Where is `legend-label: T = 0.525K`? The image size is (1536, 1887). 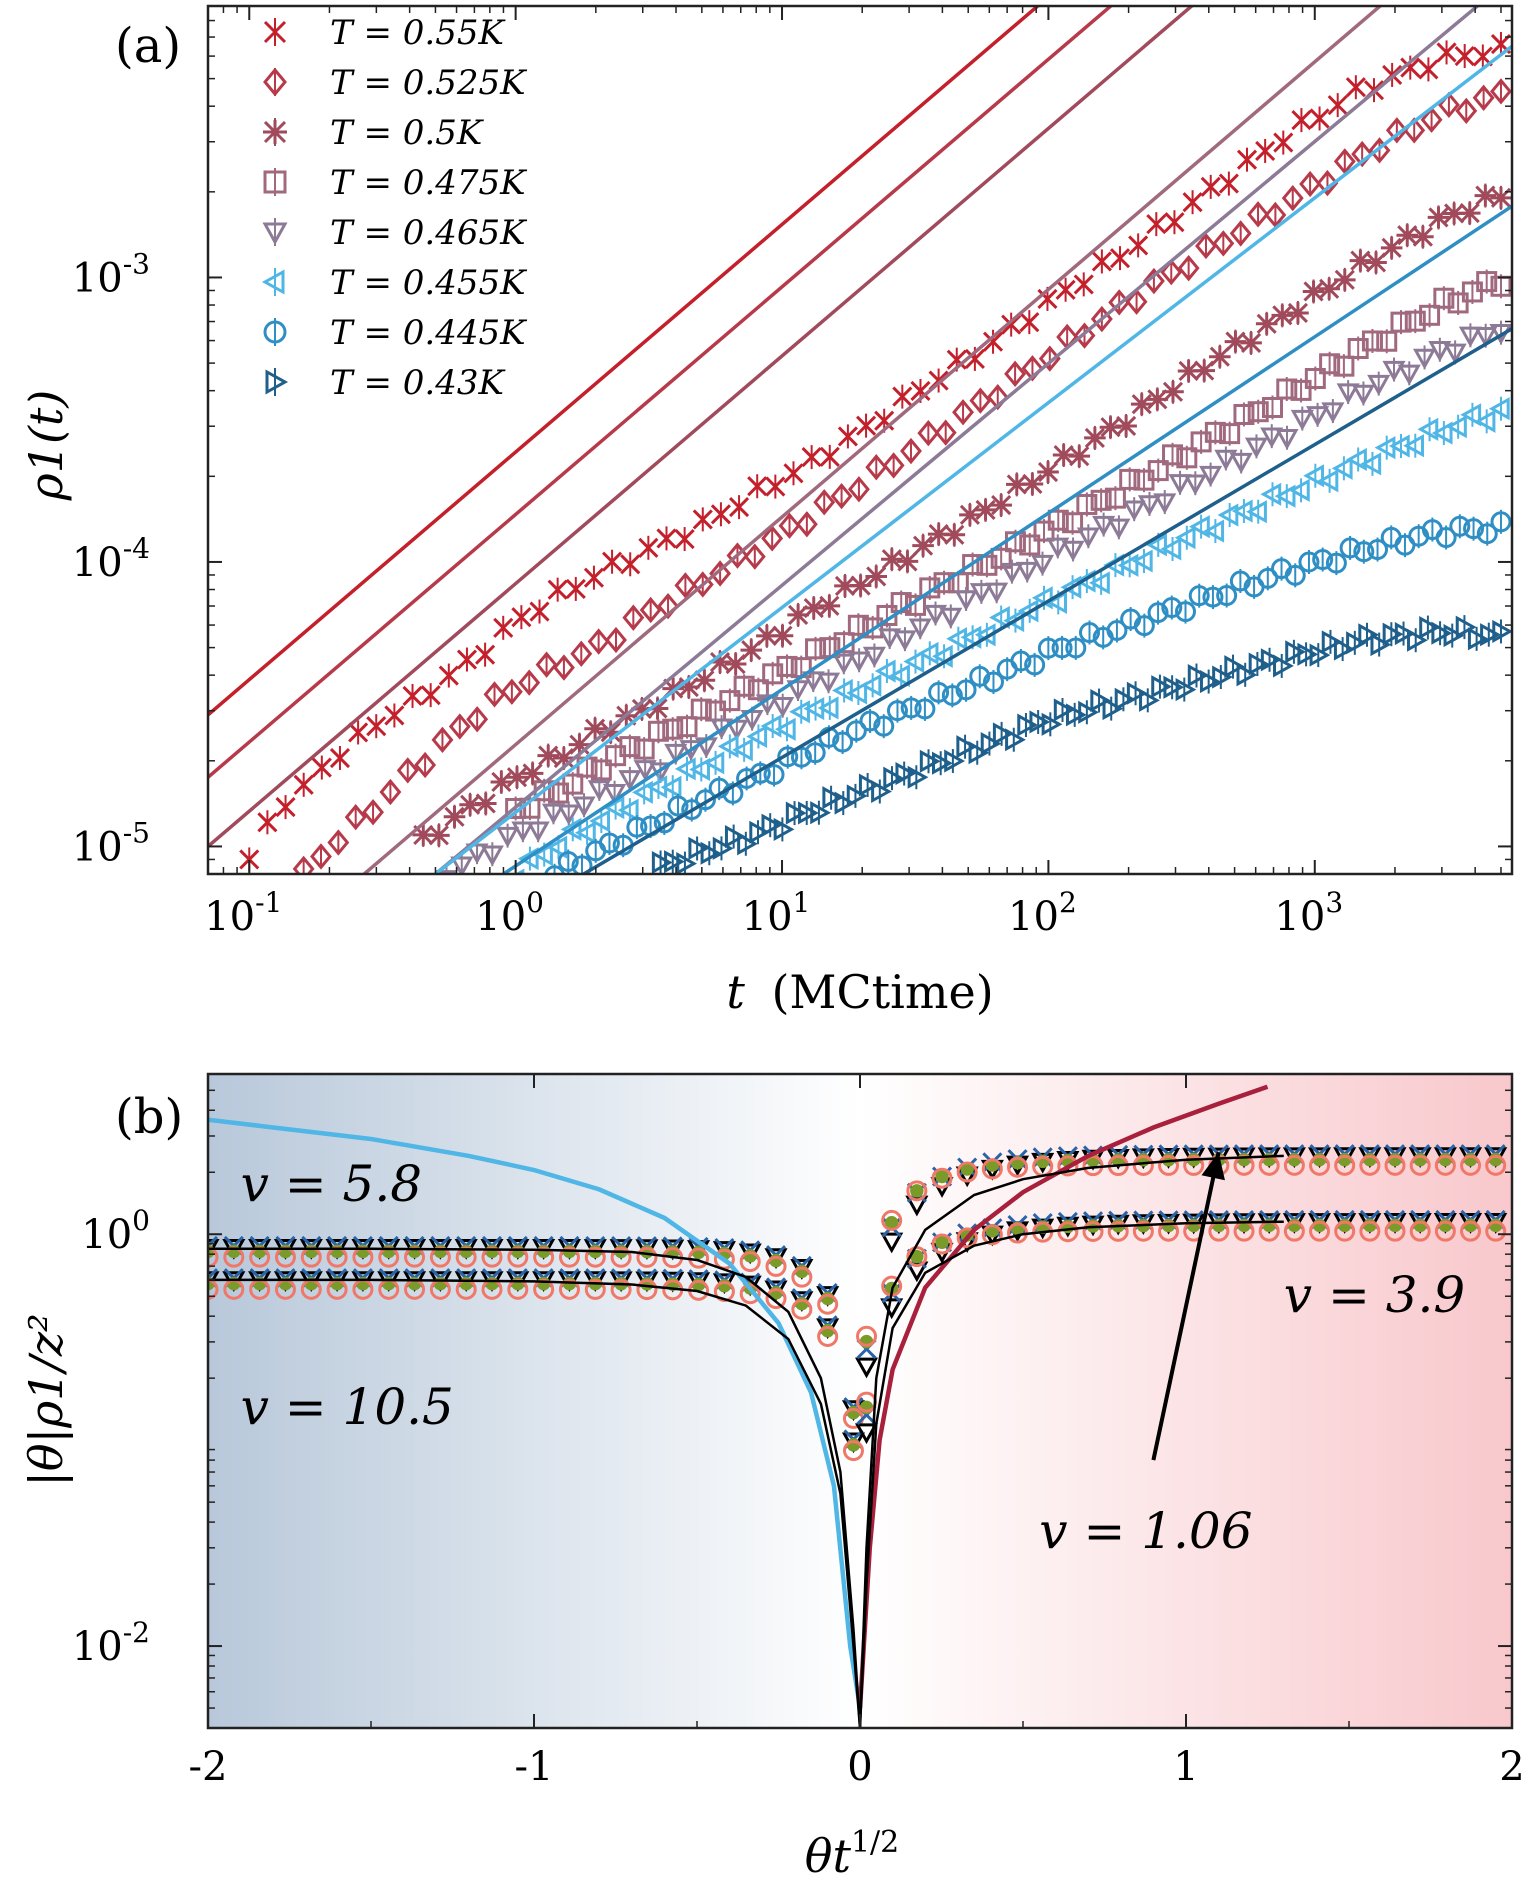
legend-label: T = 0.525K is located at coordinates (429, 83).